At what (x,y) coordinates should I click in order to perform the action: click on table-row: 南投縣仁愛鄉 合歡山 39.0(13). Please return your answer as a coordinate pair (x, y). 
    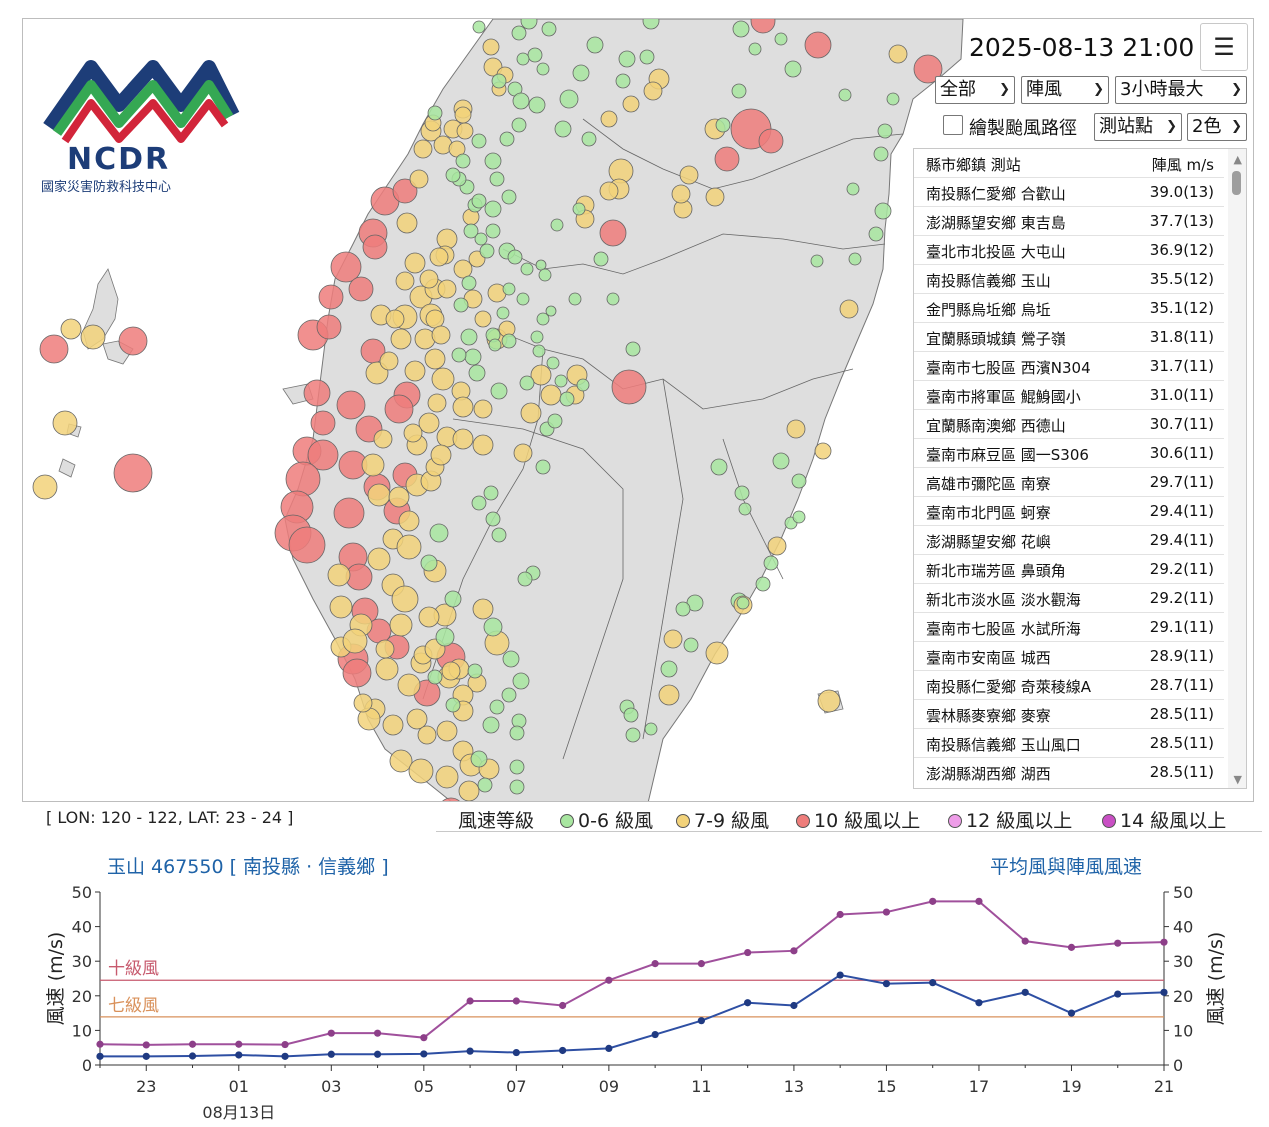
    Looking at the image, I should click on (1069, 191).